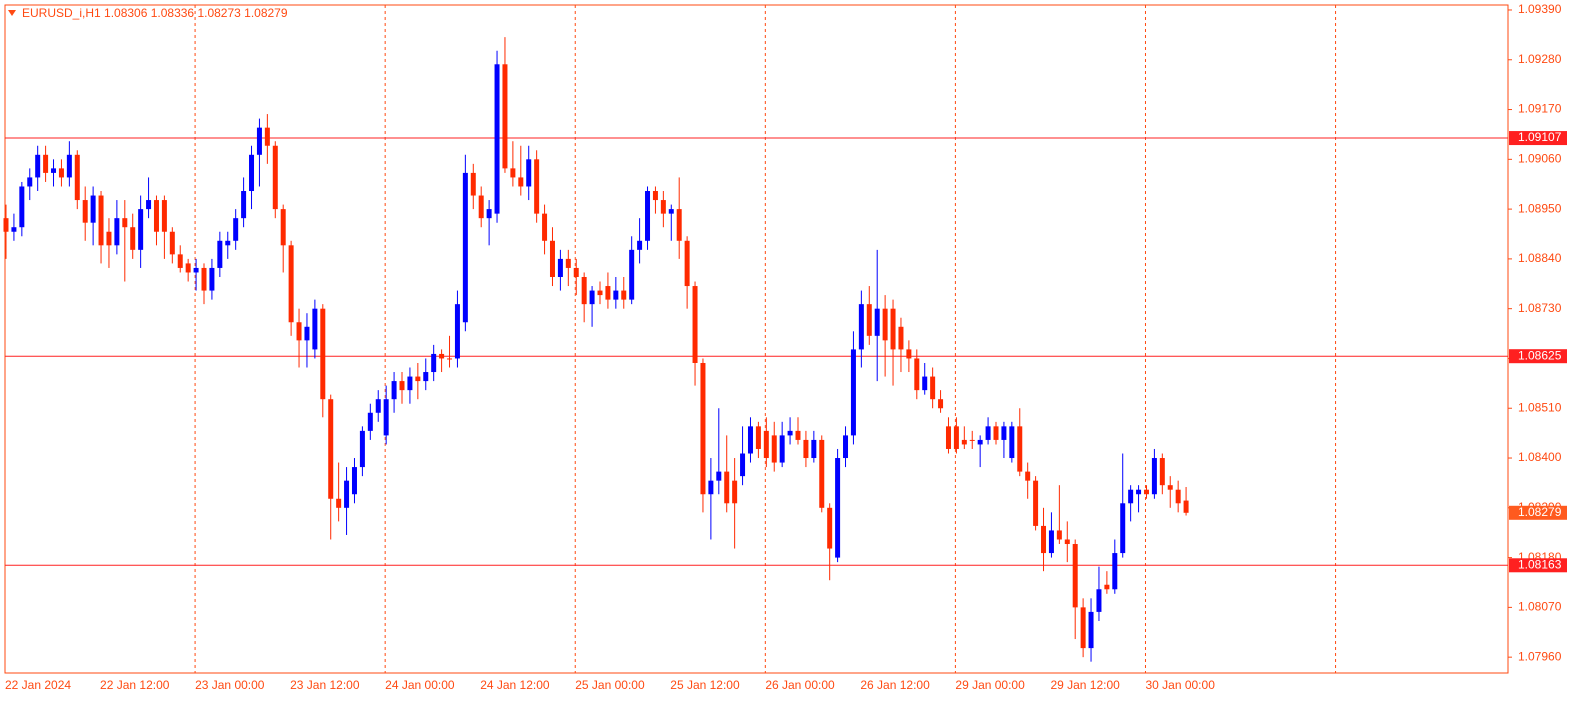  What do you see at coordinates (1540, 109) in the screenshot?
I see `y-tick-label: 1.09170` at bounding box center [1540, 109].